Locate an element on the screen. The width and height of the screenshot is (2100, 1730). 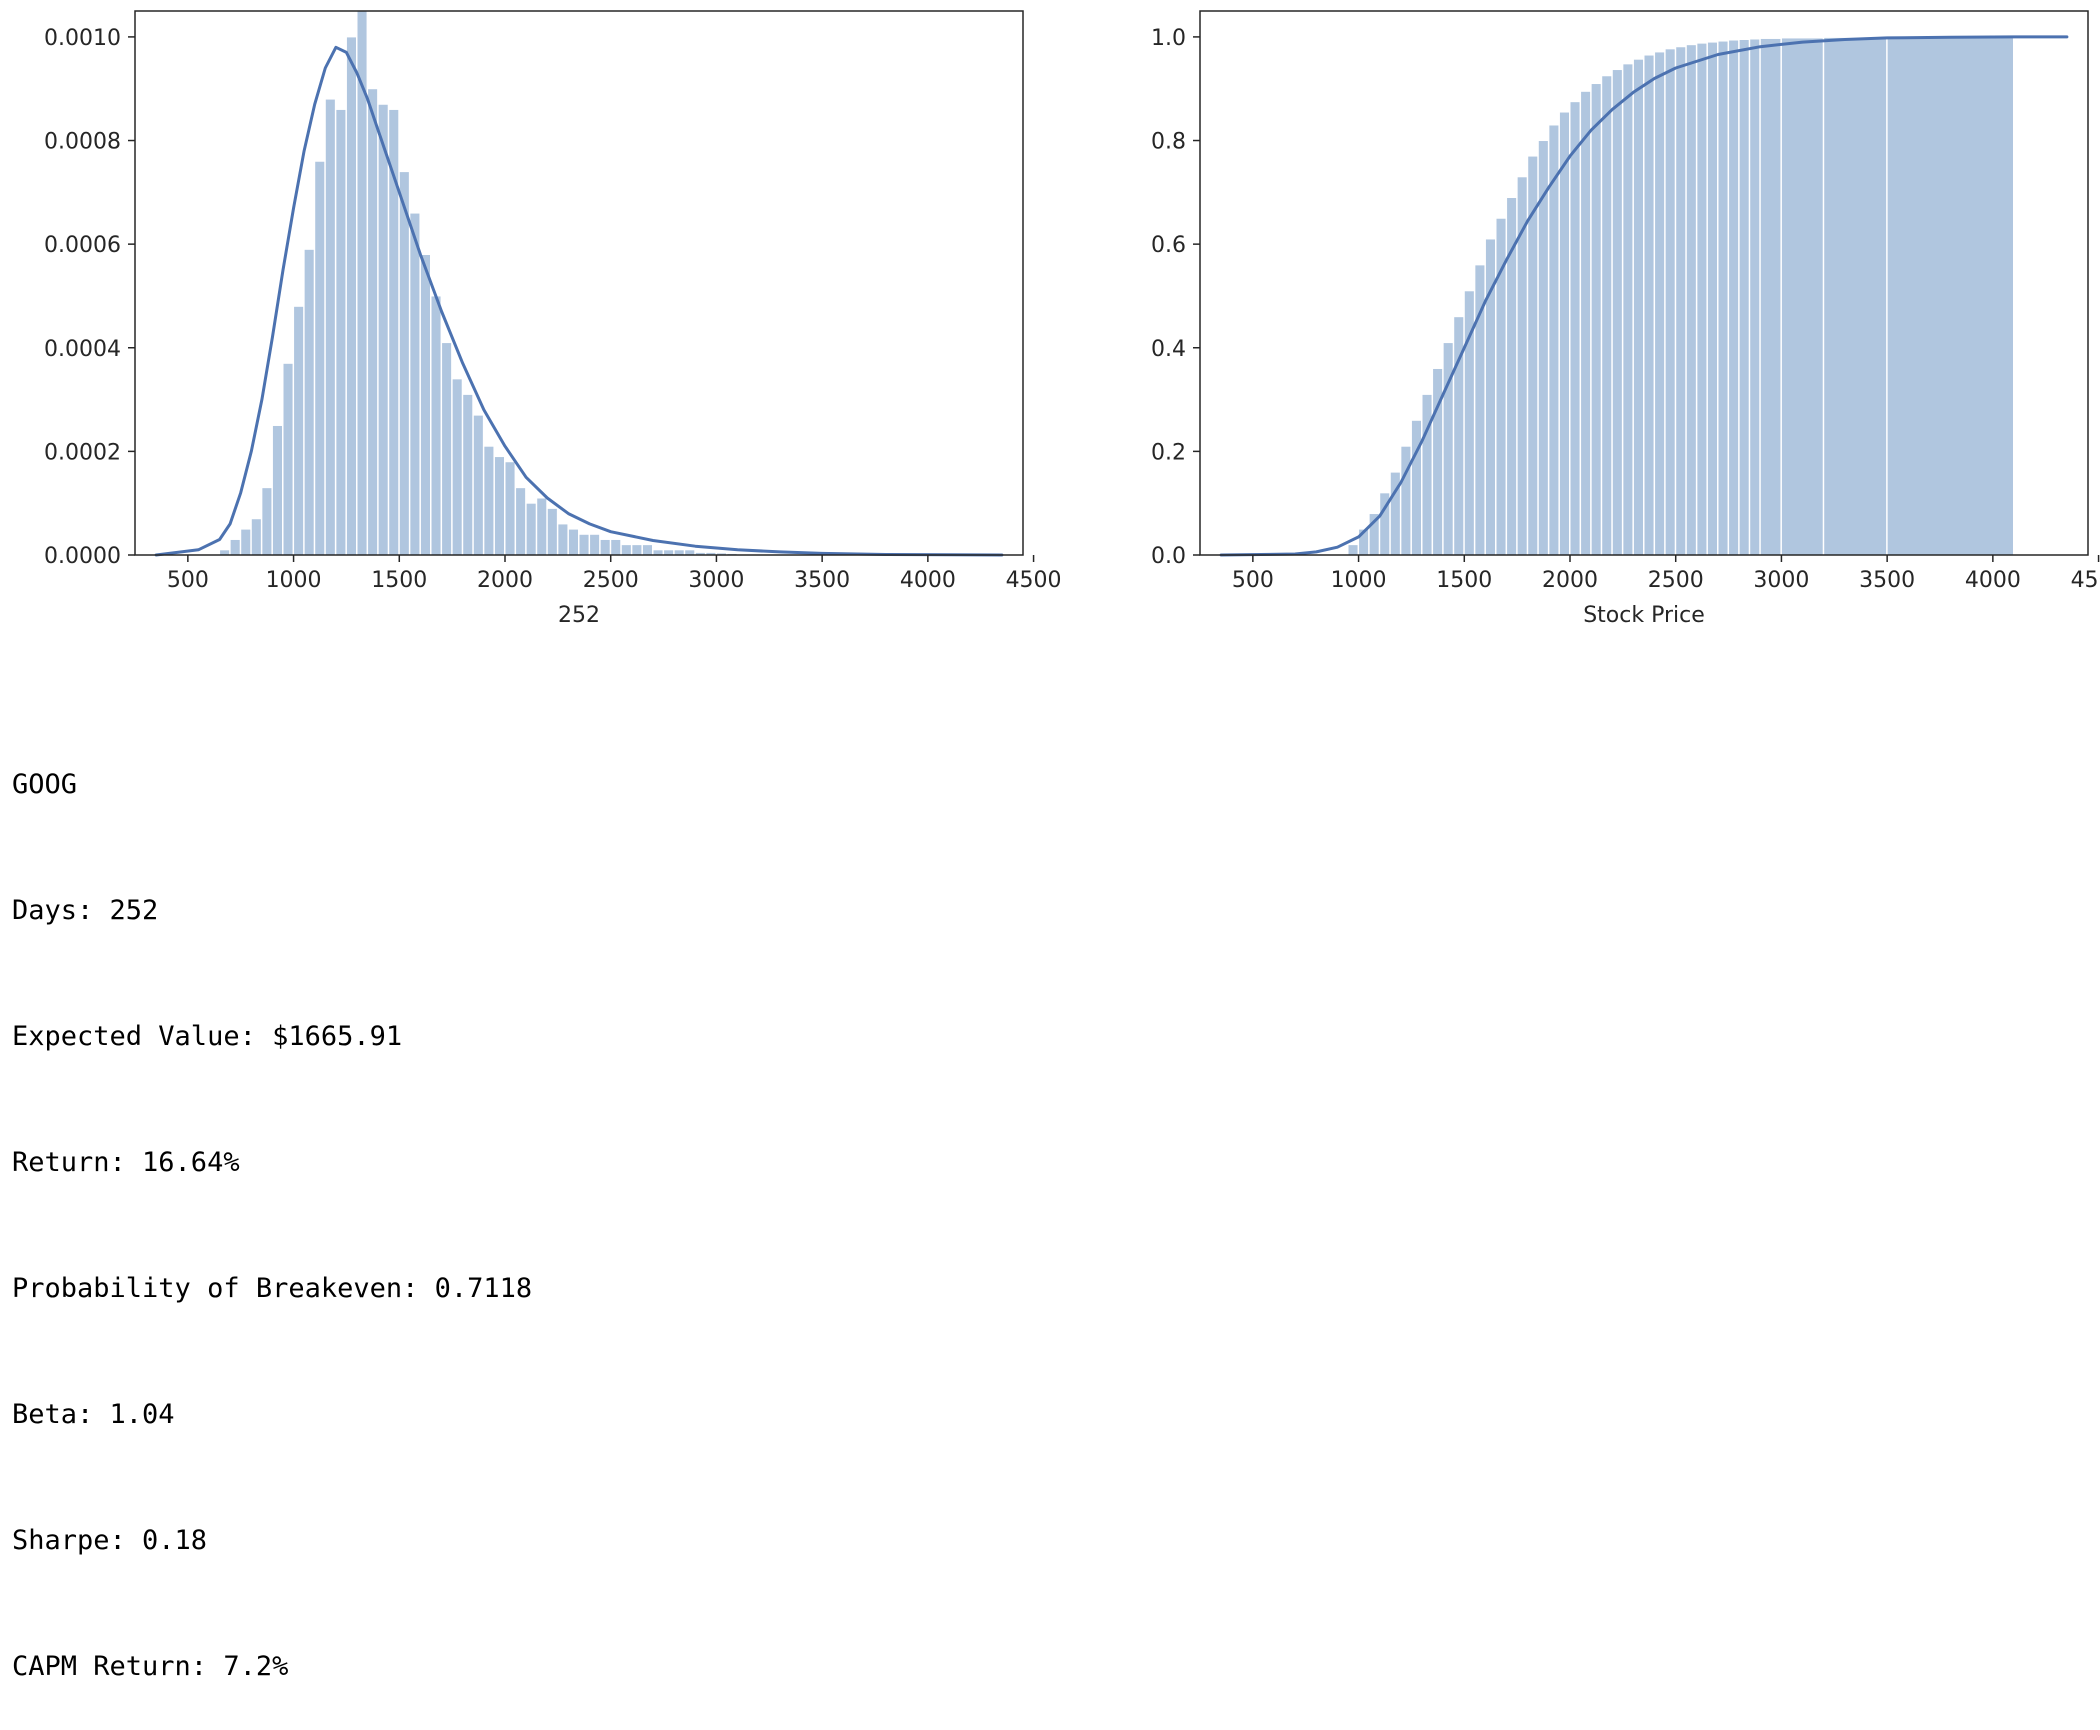
days-line: Days: 252 is located at coordinates (85, 910).